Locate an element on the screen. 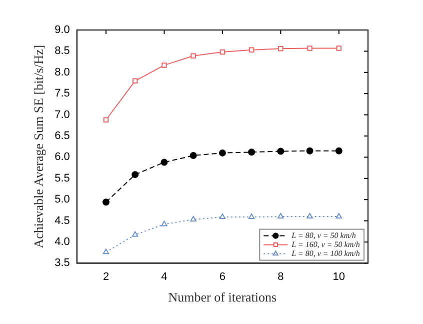  legend-label: L = 80, v = 50 km/h is located at coordinates (323, 235).